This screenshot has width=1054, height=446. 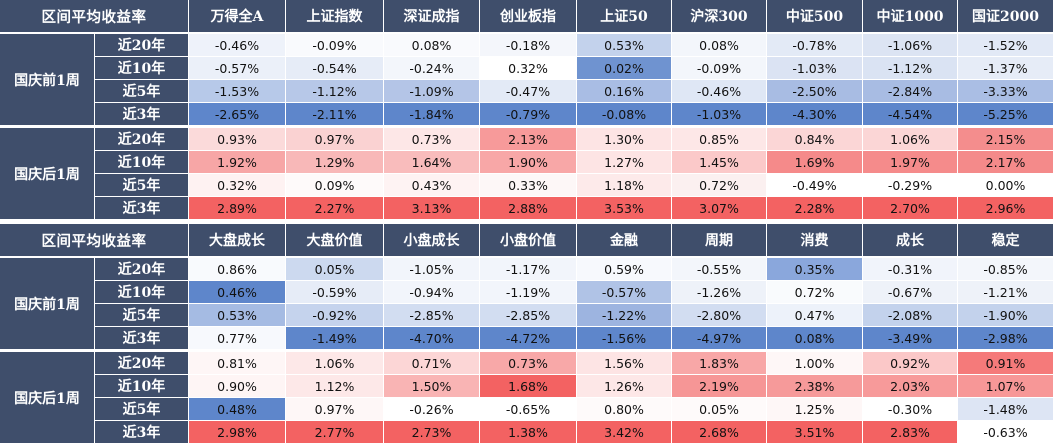 I want to click on value-cell: 1.56%, so click(x=624, y=363).